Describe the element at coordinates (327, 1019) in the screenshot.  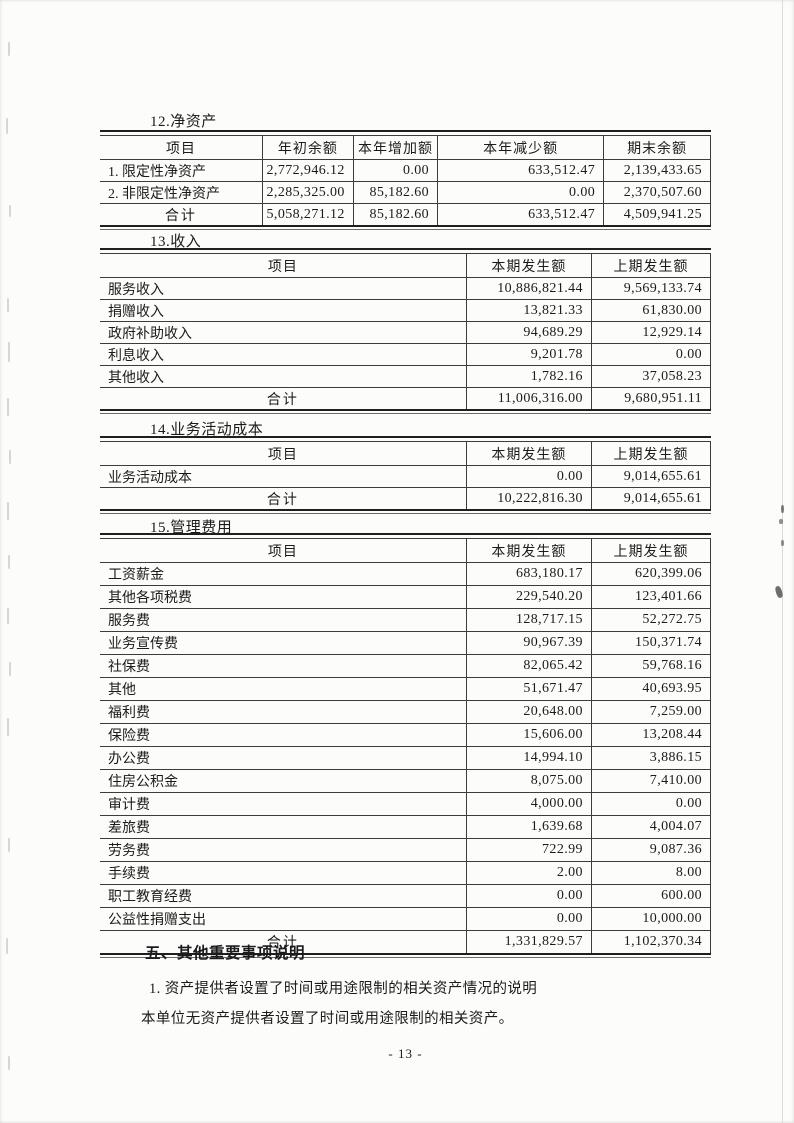
I see `notes-paragraph: 本单位无资产提供者设置了时间或用途限制的相关资产。` at that location.